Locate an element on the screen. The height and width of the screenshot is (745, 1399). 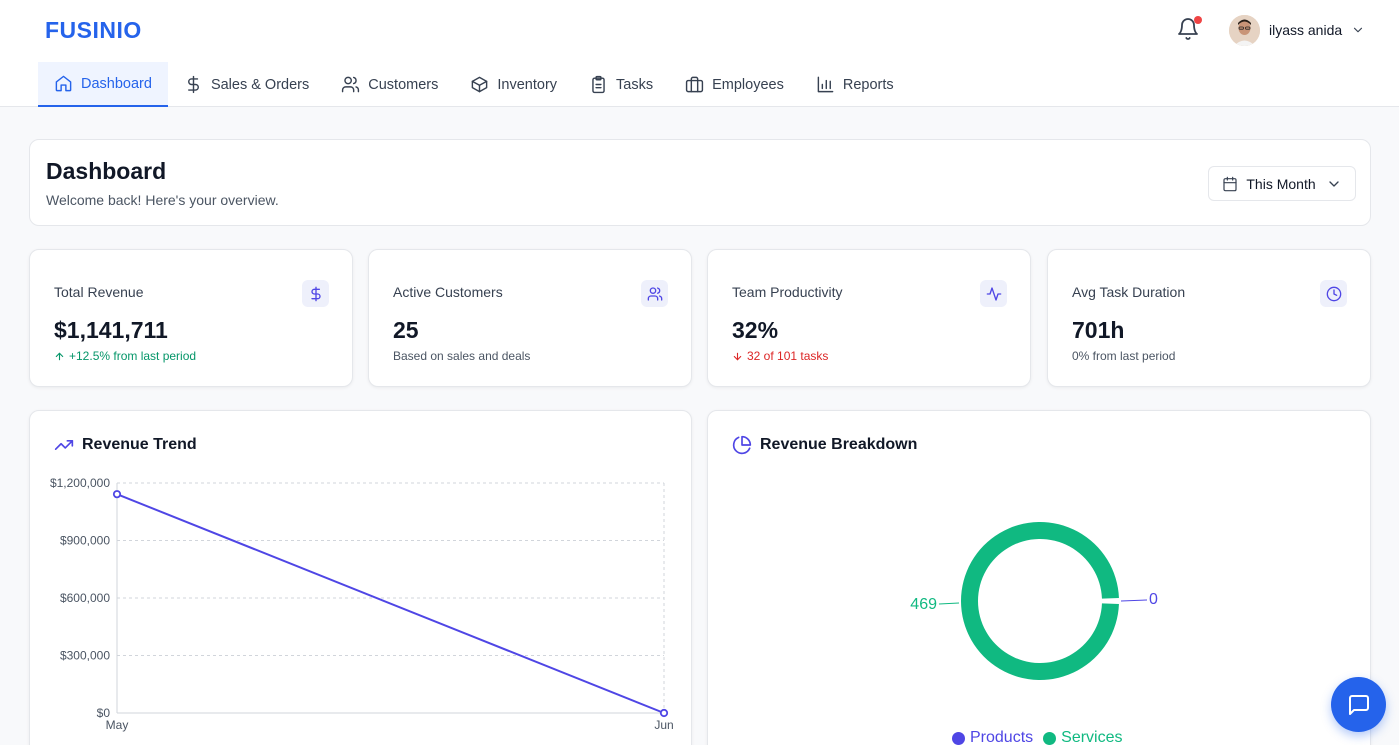
nav-item-label: Employees is located at coordinates (748, 84).